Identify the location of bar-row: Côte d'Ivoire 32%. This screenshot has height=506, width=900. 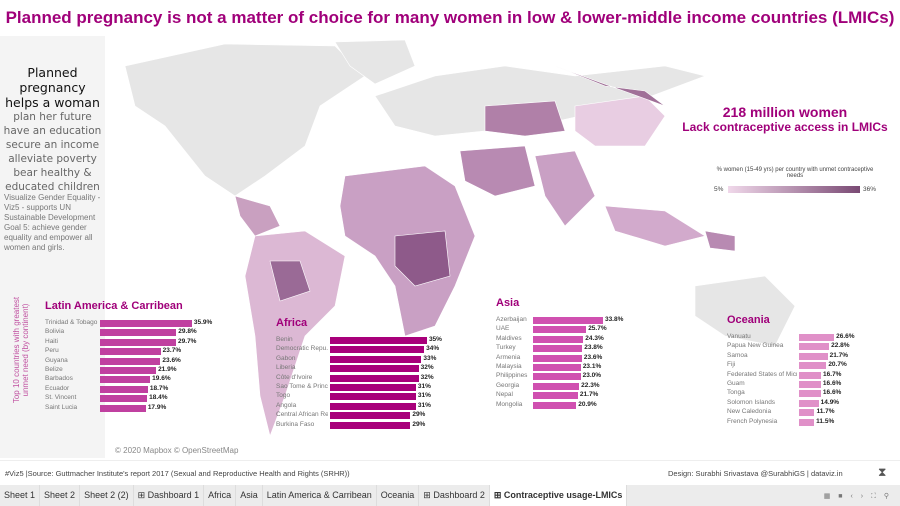
(376, 378).